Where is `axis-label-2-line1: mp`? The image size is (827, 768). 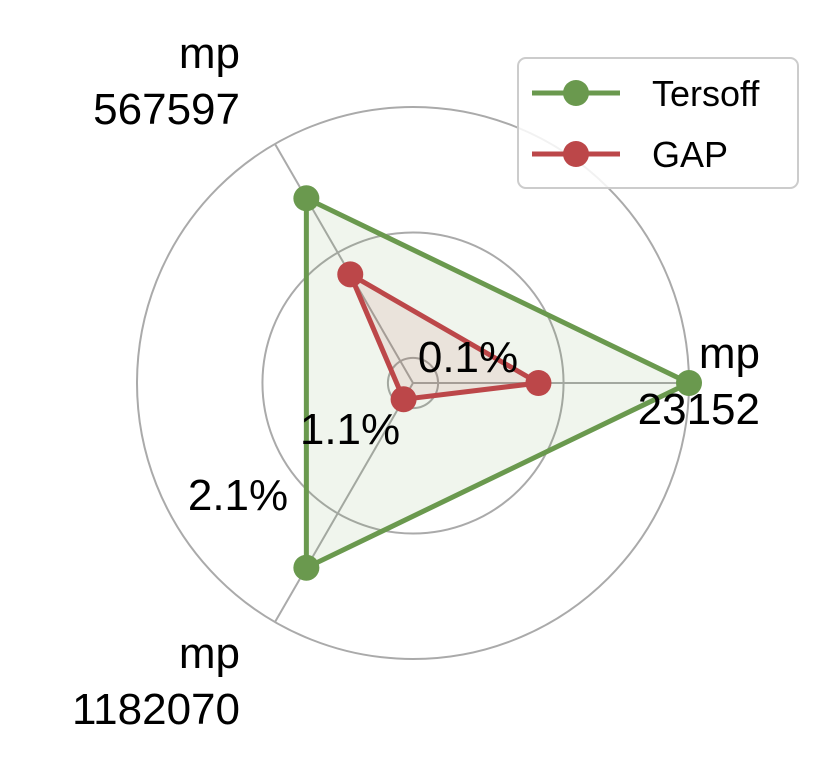 axis-label-2-line1: mp is located at coordinates (209, 653).